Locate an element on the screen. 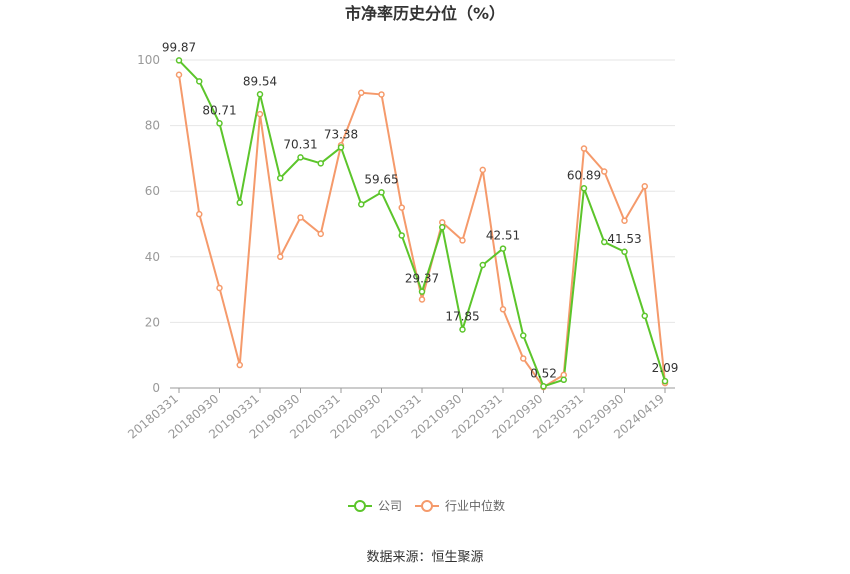 This screenshot has width=850, height=574. data-label: 99.87 is located at coordinates (179, 47).